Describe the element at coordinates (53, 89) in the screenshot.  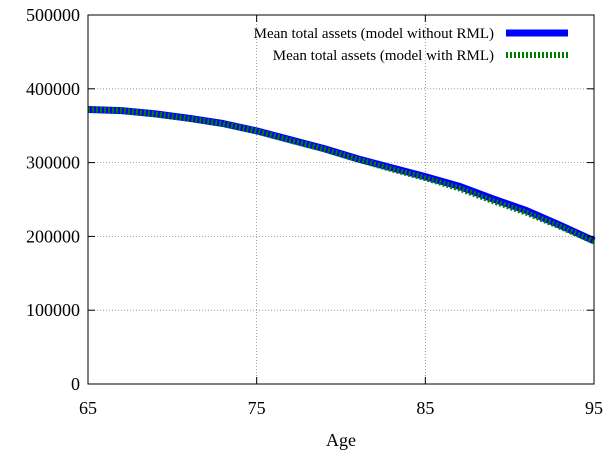
I see `y-tick-label: 400000` at that location.